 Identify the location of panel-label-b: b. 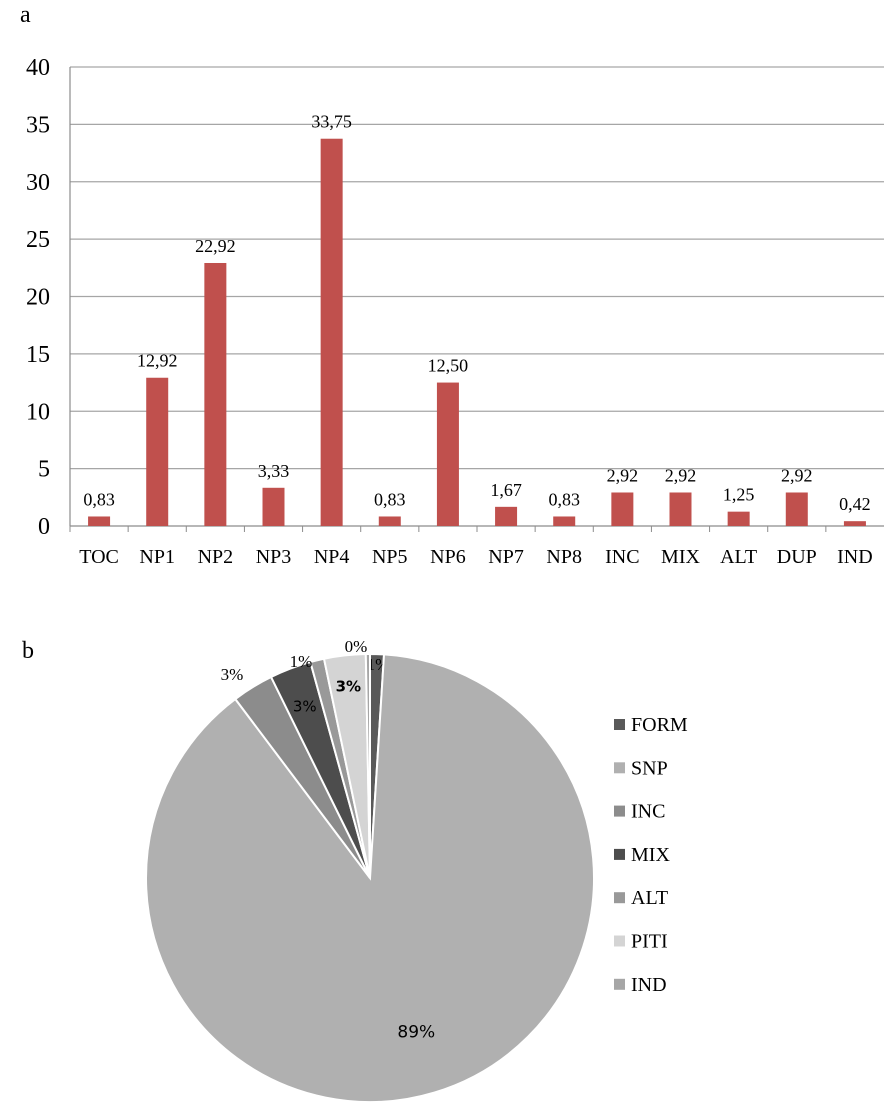
(28, 651).